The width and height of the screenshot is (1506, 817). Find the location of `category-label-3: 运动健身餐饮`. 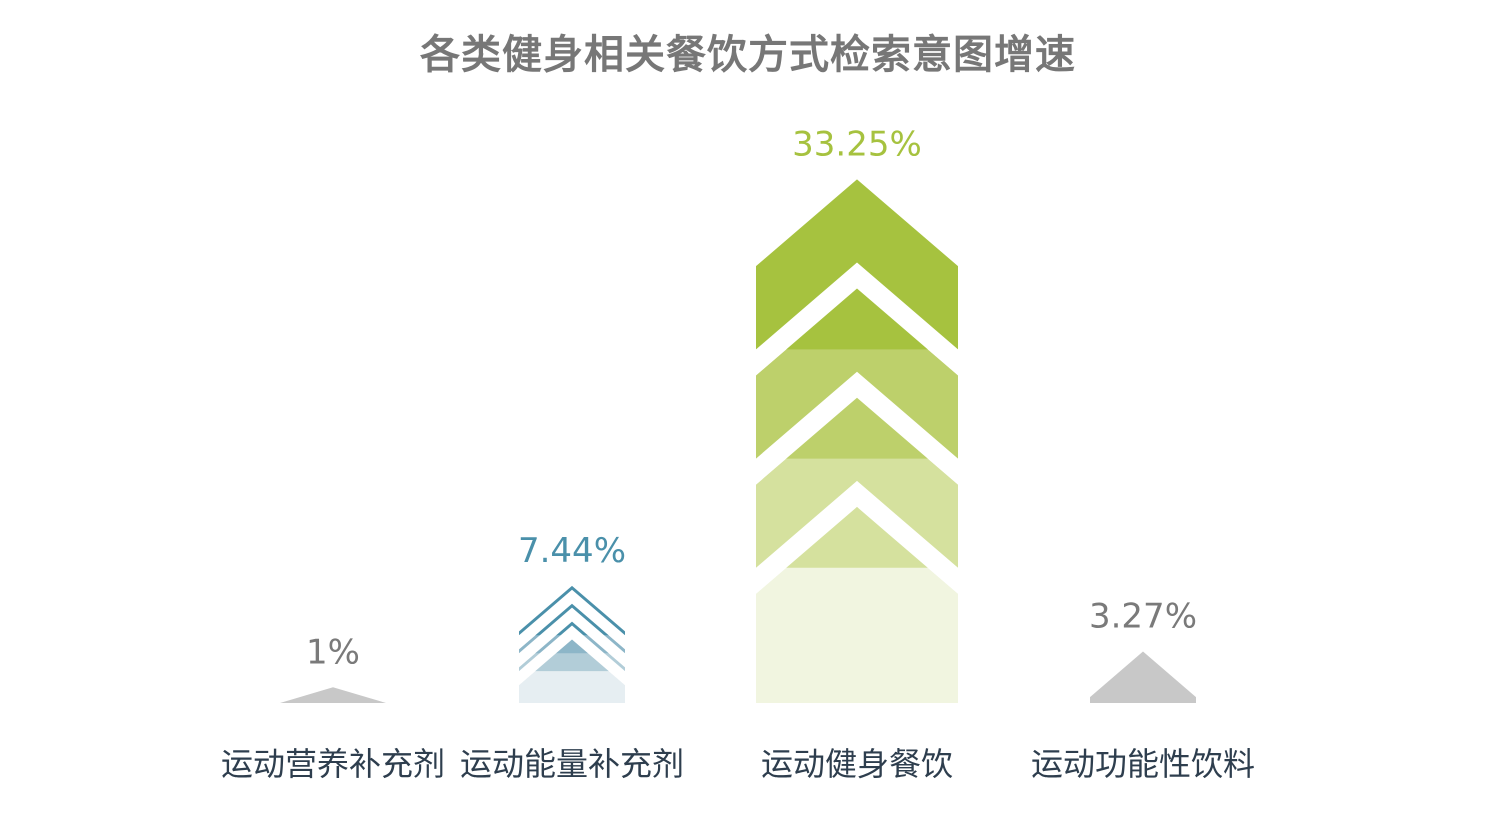

category-label-3: 运动健身餐饮 is located at coordinates (857, 764).